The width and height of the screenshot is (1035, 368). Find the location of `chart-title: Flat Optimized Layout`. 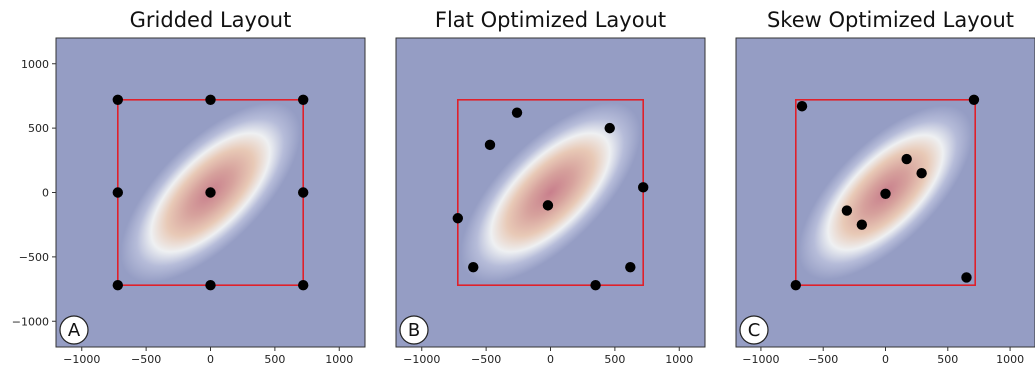

chart-title: Flat Optimized Layout is located at coordinates (550, 20).